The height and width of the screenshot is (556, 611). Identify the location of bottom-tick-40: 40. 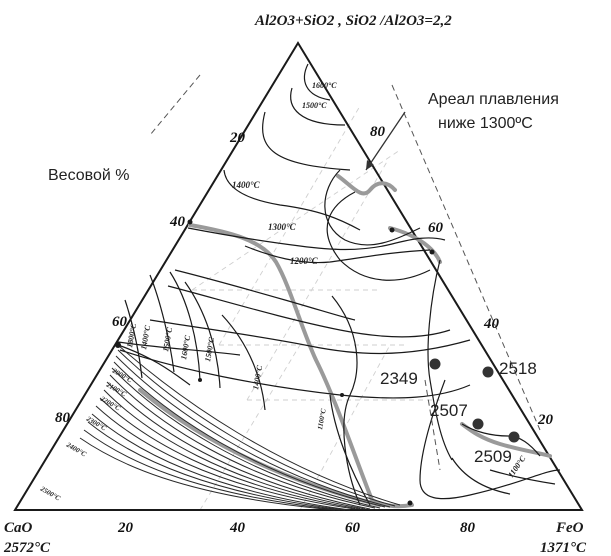
(237, 528).